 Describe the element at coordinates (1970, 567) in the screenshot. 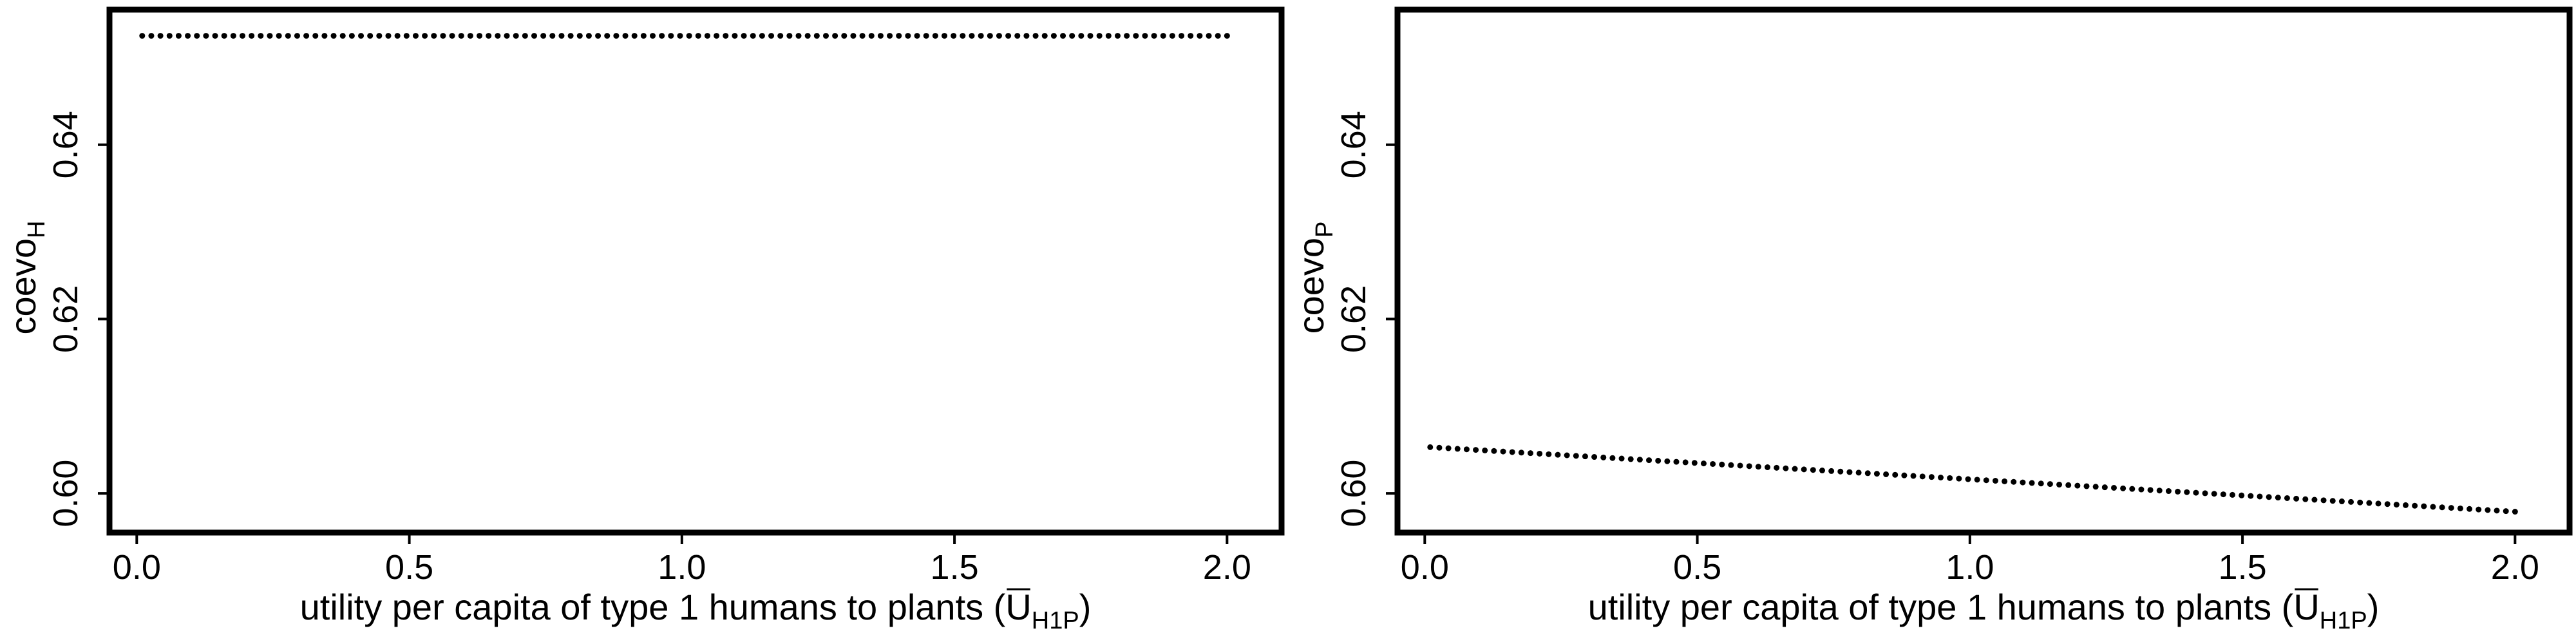

I see `x-tick-label: 1.0` at that location.